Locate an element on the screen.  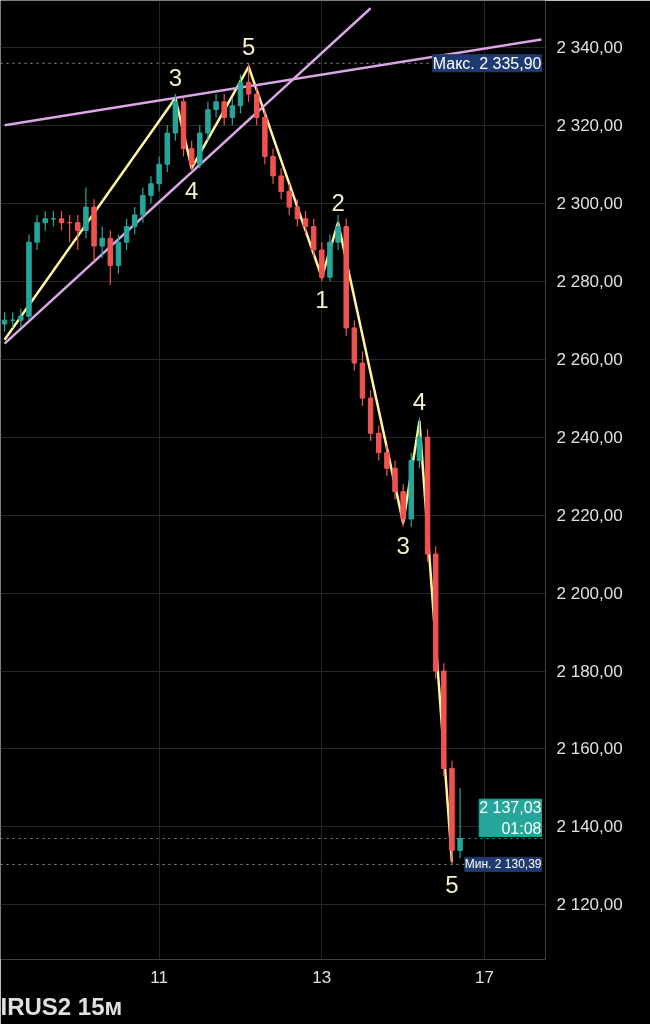
y-tick-label: 2 240,00 is located at coordinates (589, 437).